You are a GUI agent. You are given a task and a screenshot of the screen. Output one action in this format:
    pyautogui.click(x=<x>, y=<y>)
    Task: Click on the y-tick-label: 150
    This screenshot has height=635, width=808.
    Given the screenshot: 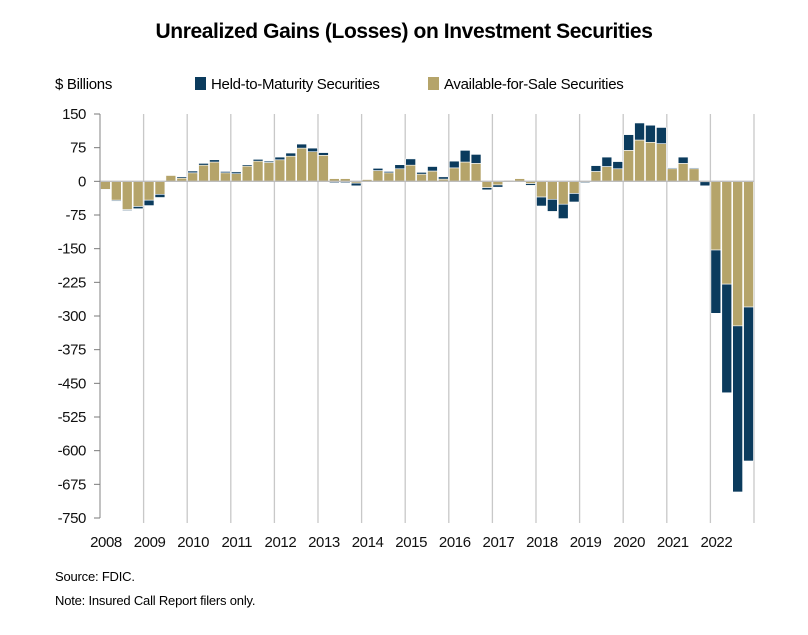 What is the action you would take?
    pyautogui.click(x=74, y=114)
    